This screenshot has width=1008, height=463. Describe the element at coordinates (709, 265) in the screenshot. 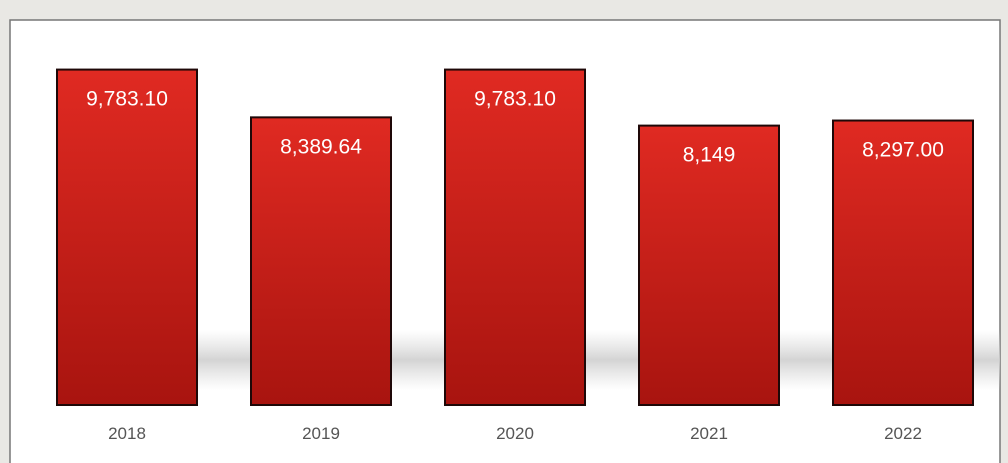

I see `bar-2021` at that location.